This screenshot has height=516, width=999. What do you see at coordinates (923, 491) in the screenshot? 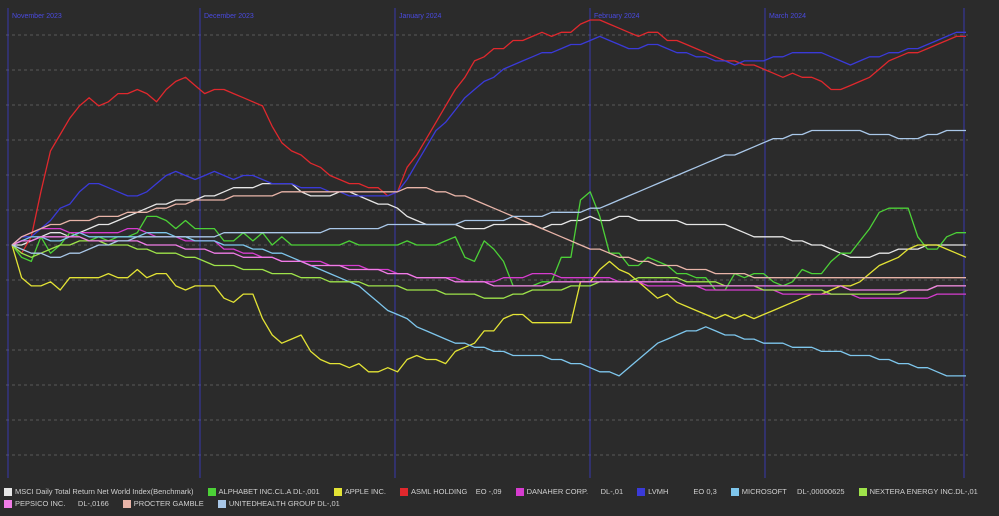
I see `legend-label: NEXTERA ENERGY INC.DL-,01` at bounding box center [923, 491].